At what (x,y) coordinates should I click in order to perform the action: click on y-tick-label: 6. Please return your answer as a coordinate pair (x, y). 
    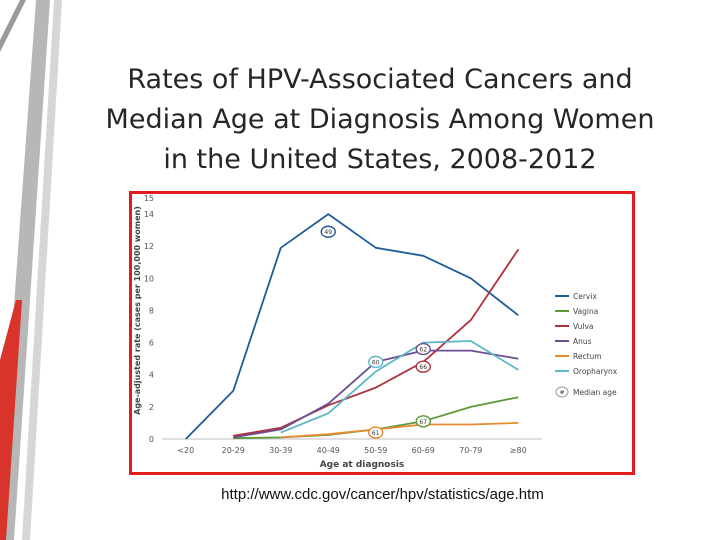
    Looking at the image, I should click on (151, 343).